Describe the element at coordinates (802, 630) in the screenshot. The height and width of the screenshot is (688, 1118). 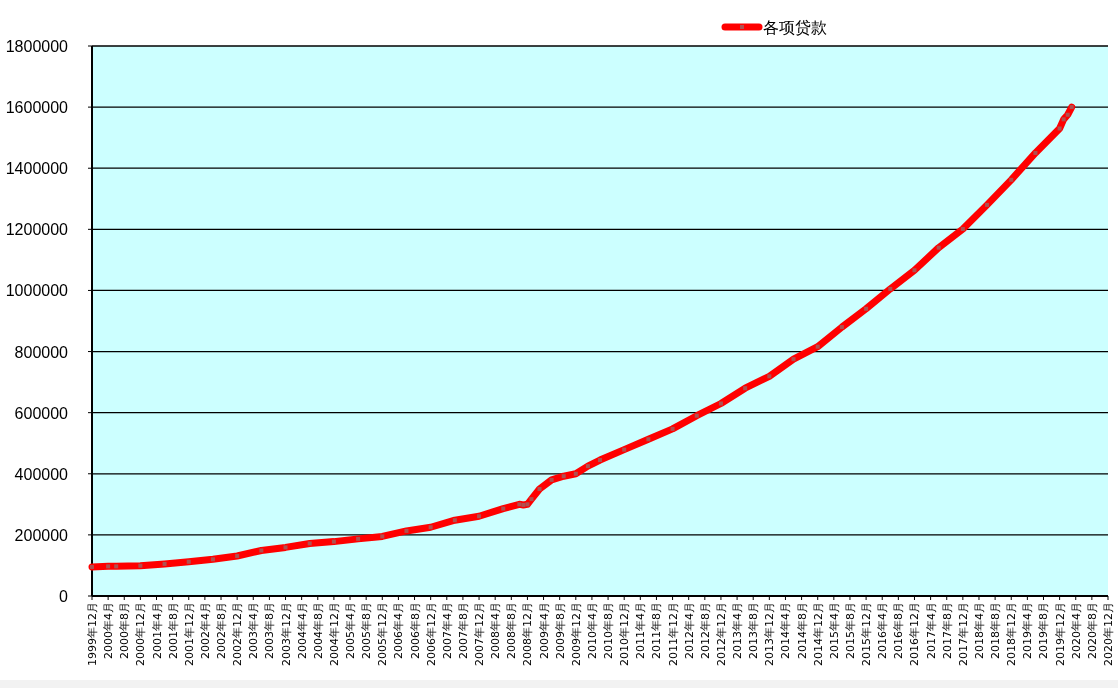
I see `x-tick-label: 2014年8月` at that location.